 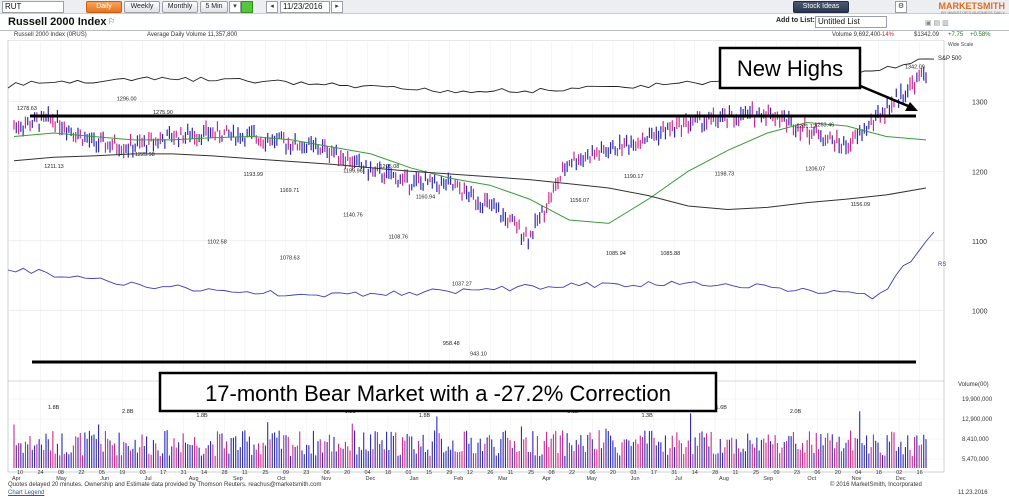 I want to click on x-month-label: Nov, so click(x=857, y=478).